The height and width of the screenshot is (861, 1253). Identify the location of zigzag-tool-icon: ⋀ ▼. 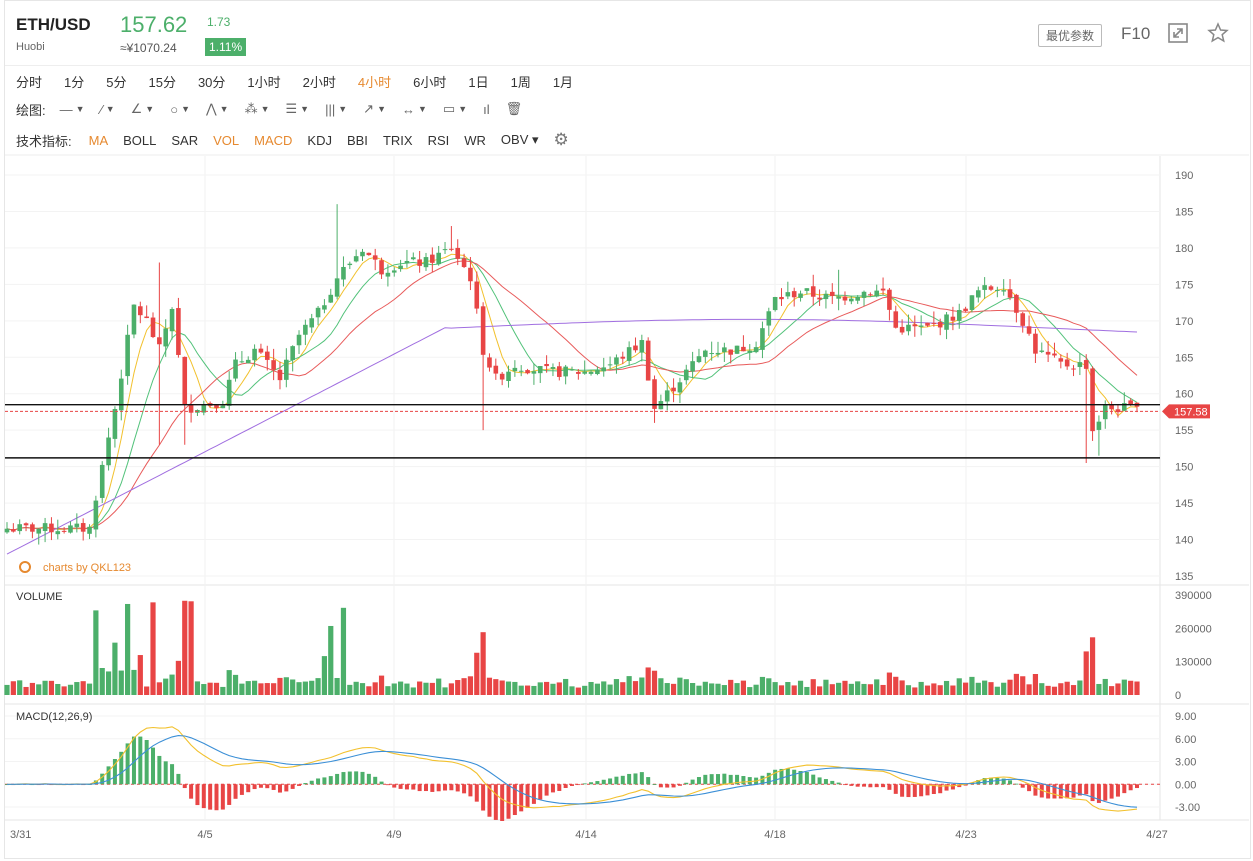
(217, 108).